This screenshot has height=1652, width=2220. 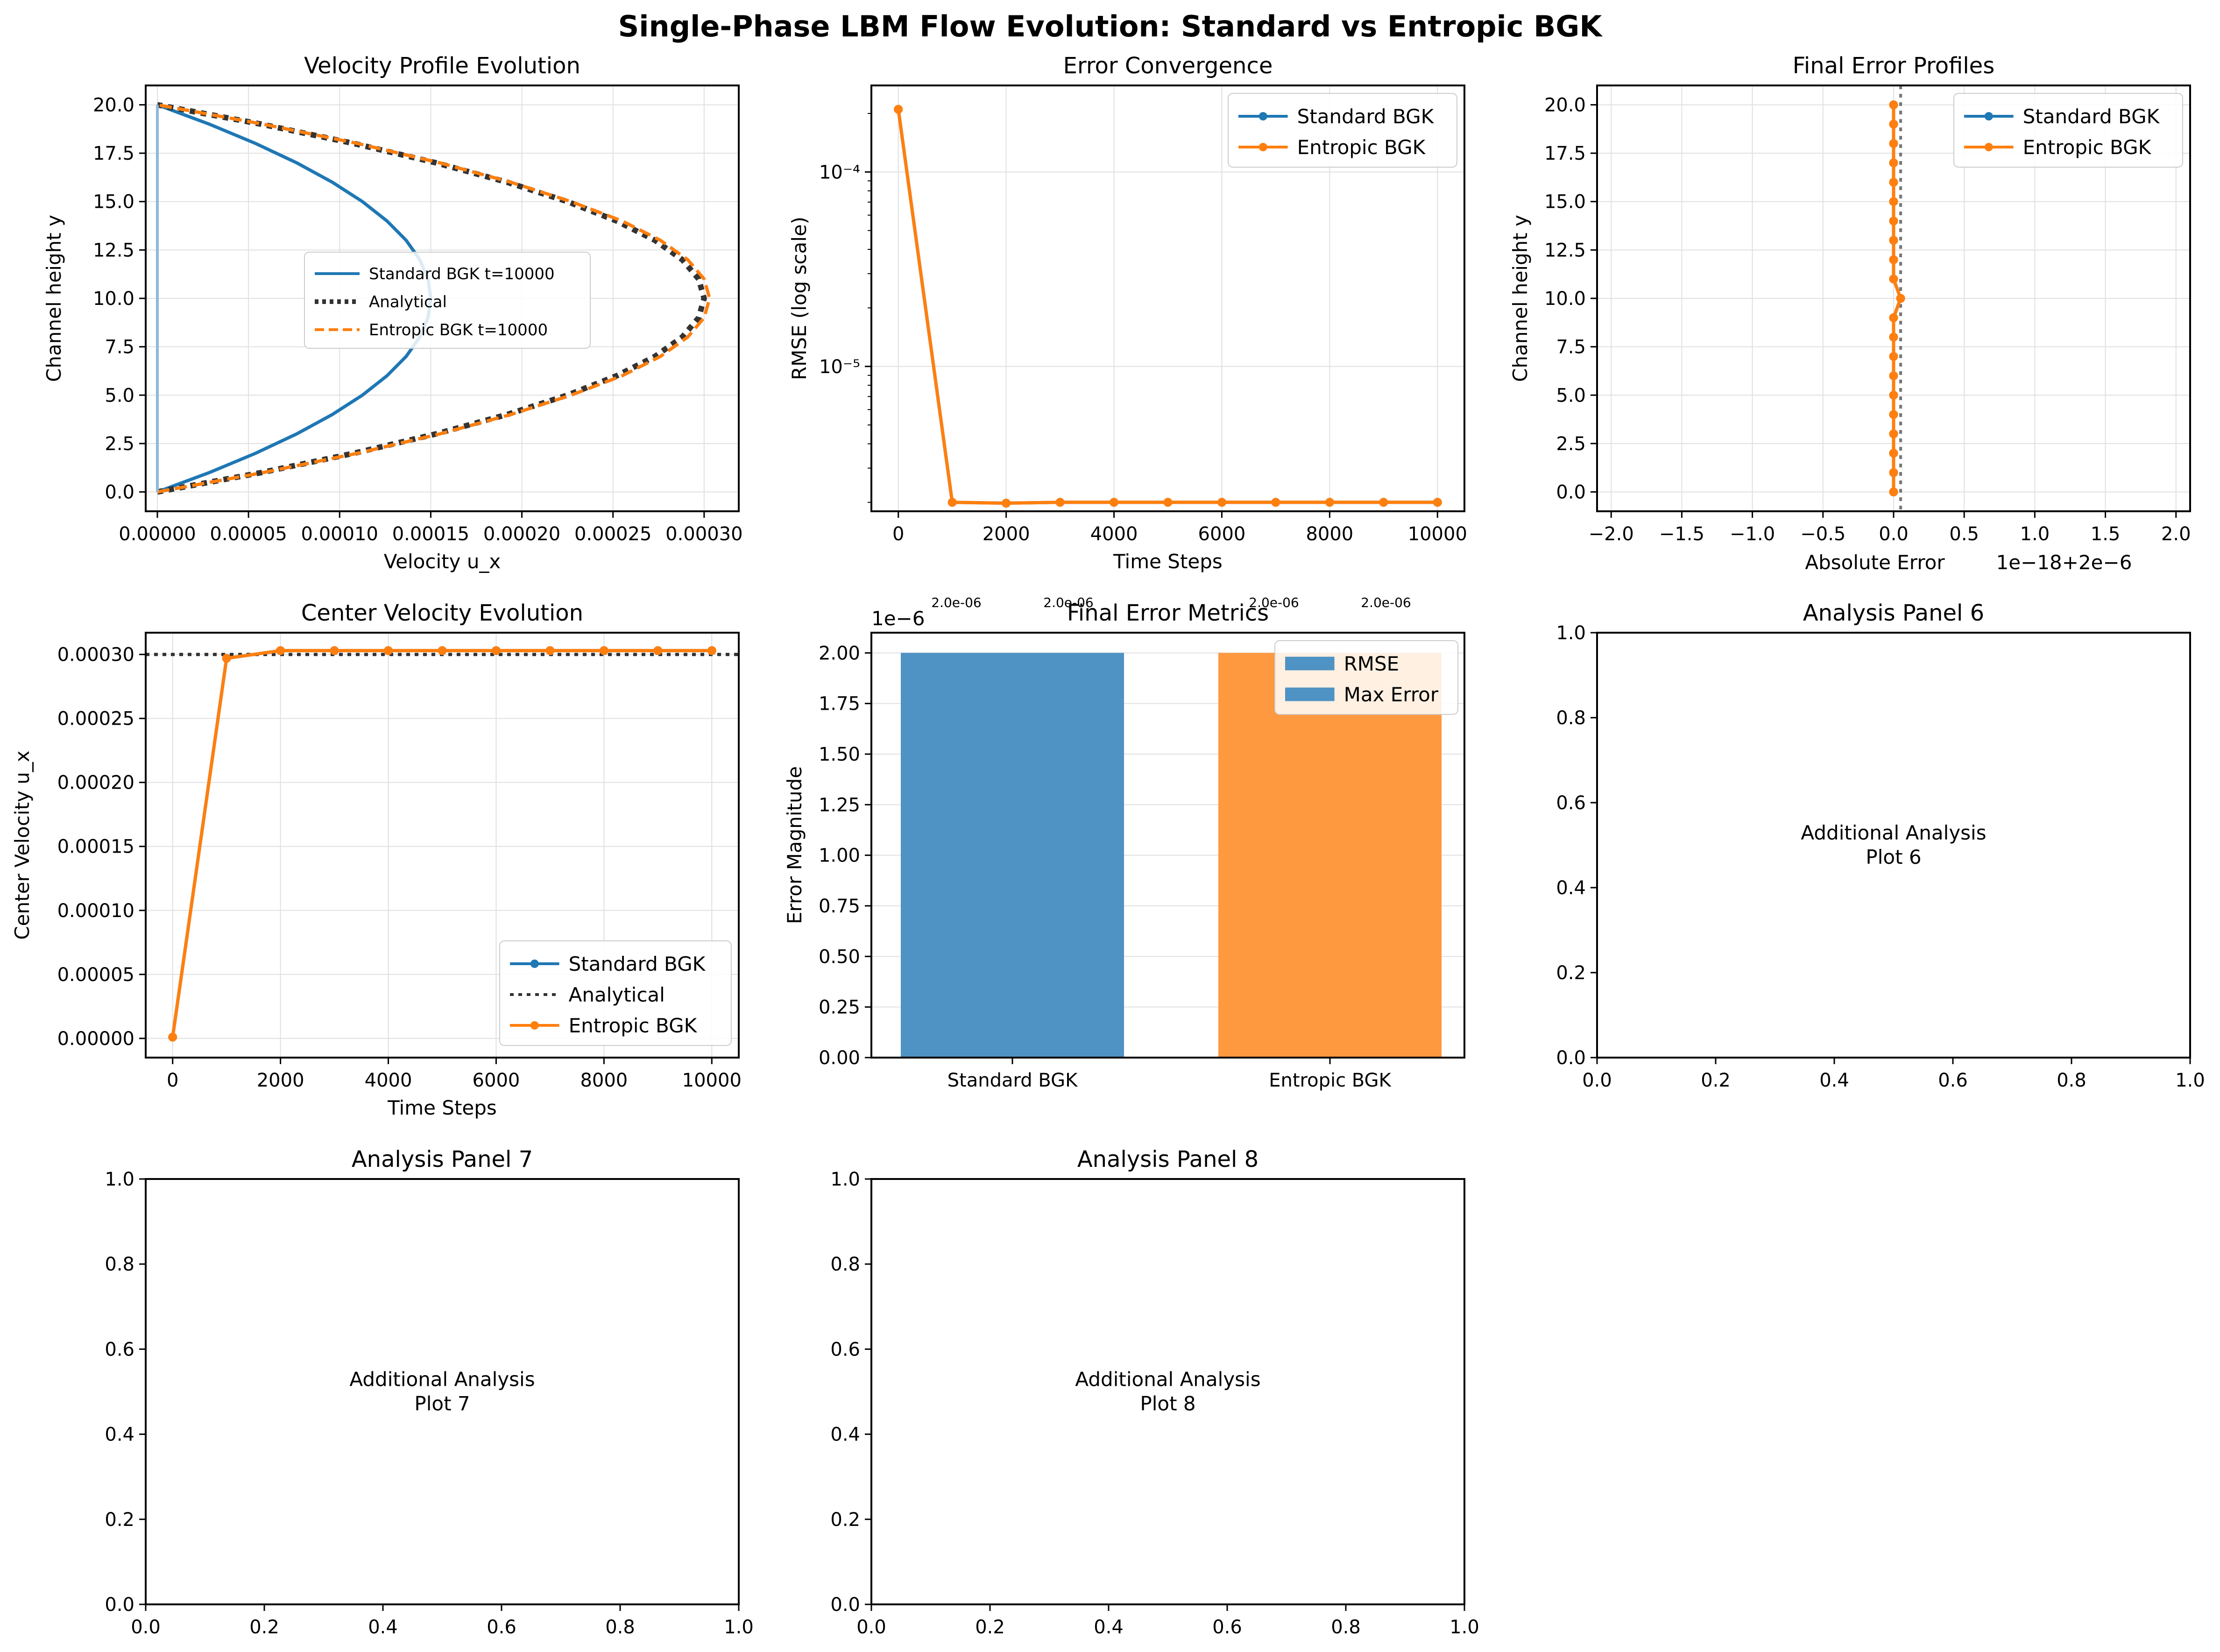 I want to click on placeholder-text-line2: Plot 8, so click(x=1167, y=1403).